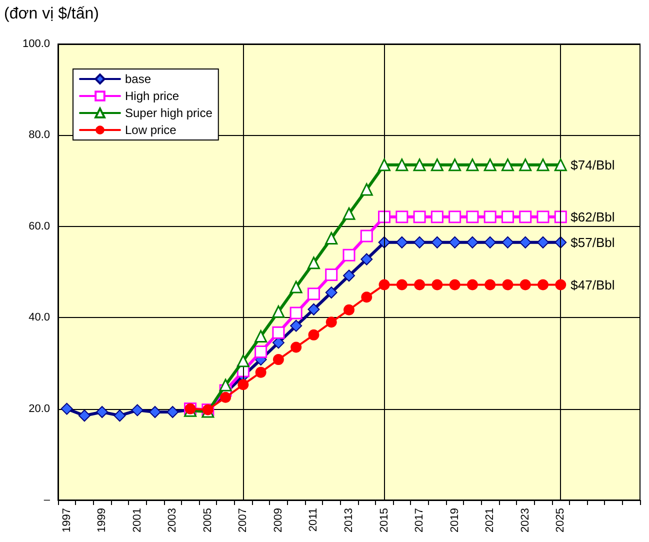 Image resolution: width=649 pixels, height=542 pixels. I want to click on x-tick-label: 1997, so click(66, 520).